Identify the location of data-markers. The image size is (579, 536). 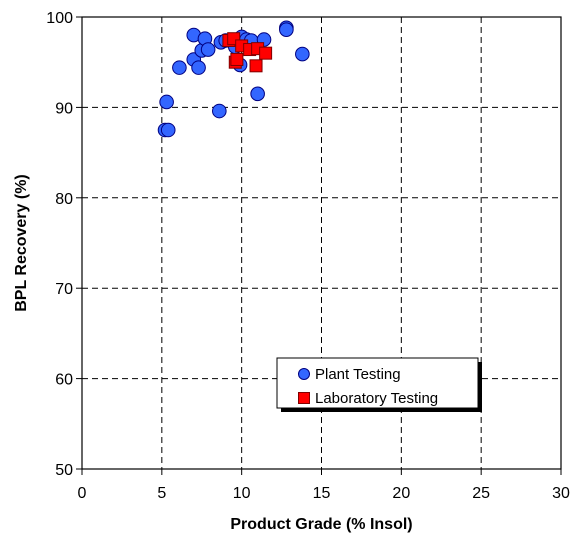
(233, 79).